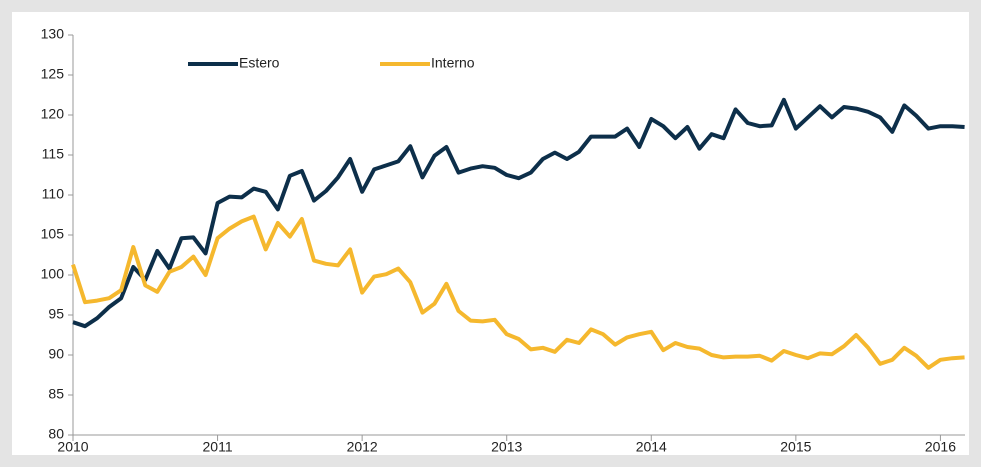  Describe the element at coordinates (362, 447) in the screenshot. I see `x-tick-label: 2012` at that location.